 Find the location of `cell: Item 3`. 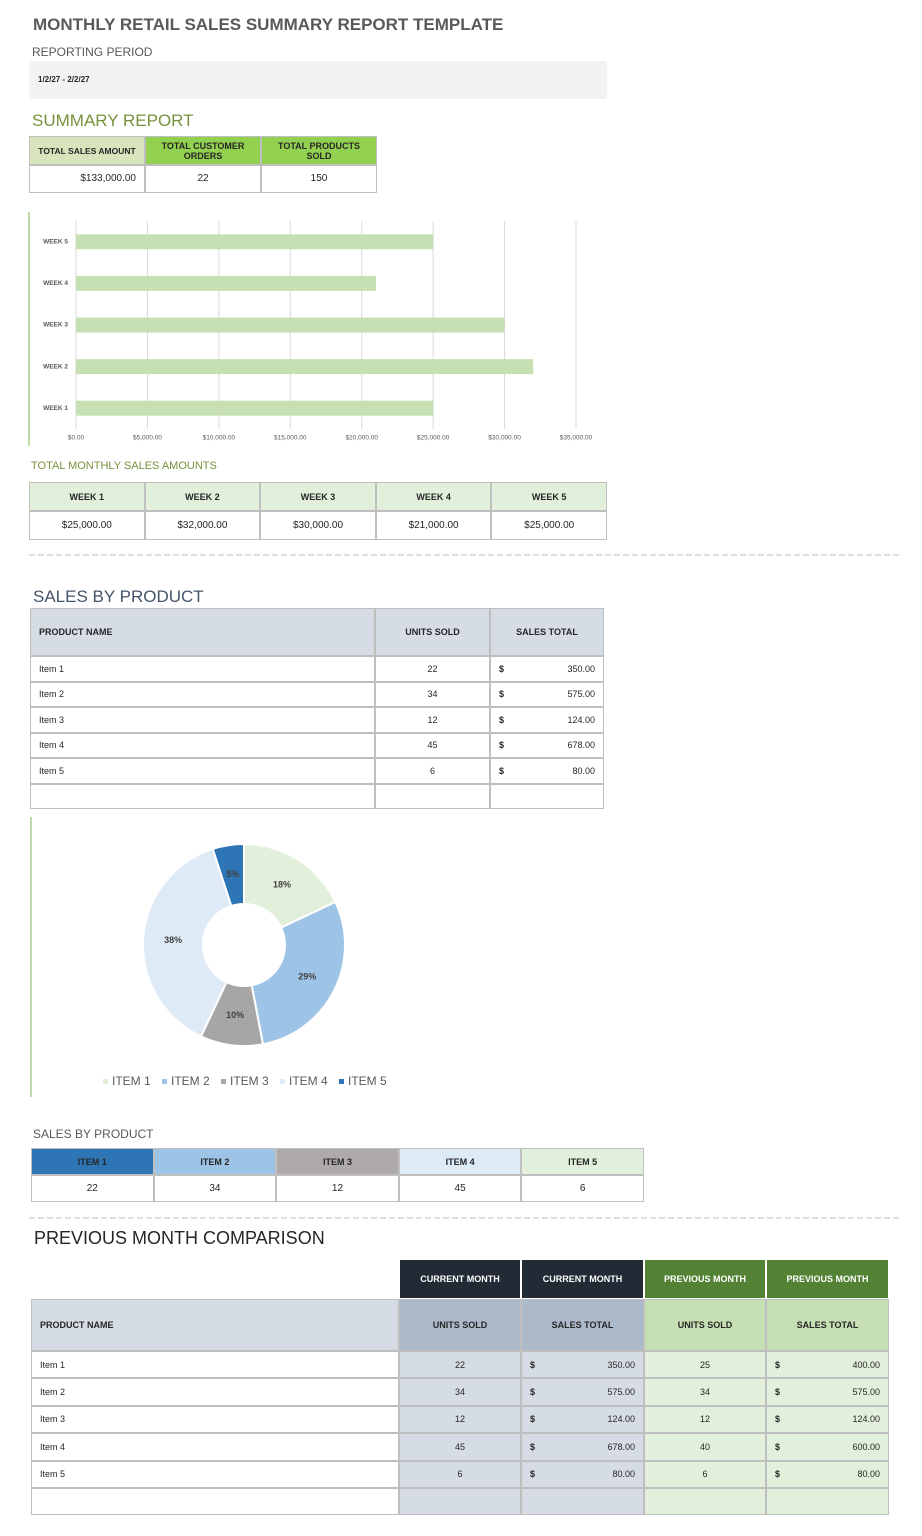

cell: Item 3 is located at coordinates (215, 1419).